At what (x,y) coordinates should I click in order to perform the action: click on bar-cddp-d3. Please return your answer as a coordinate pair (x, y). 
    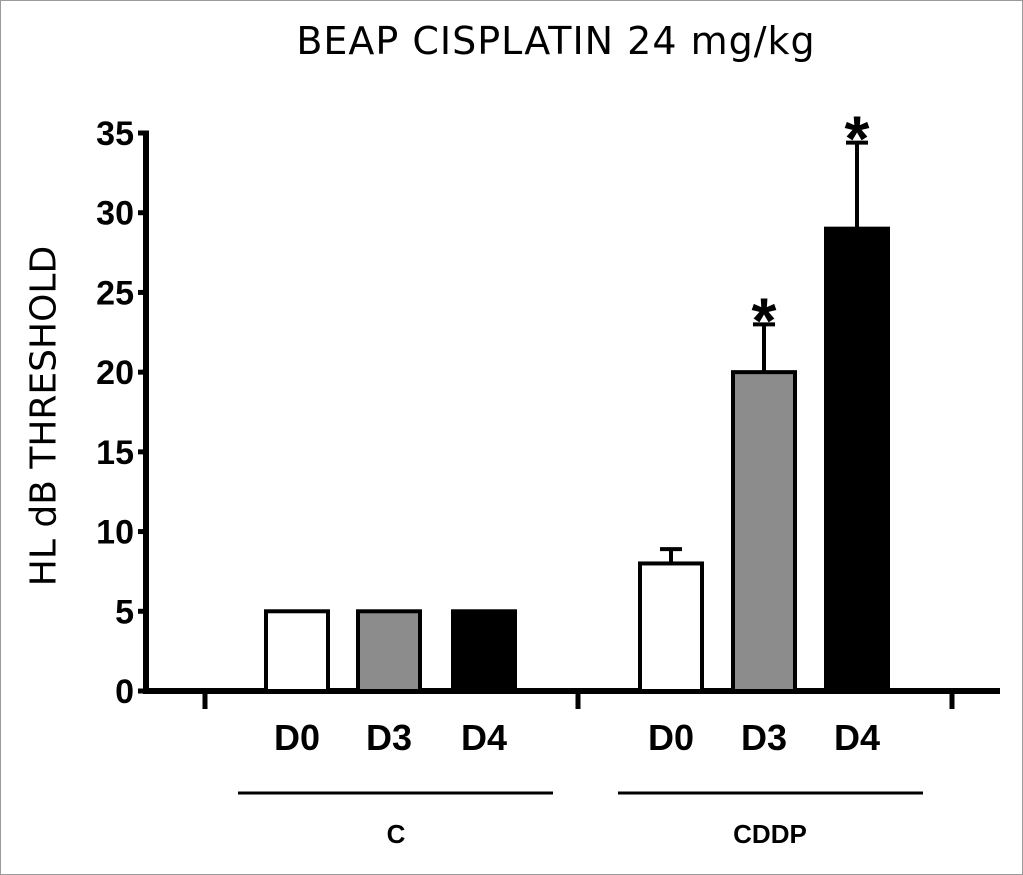
    Looking at the image, I should click on (764, 531).